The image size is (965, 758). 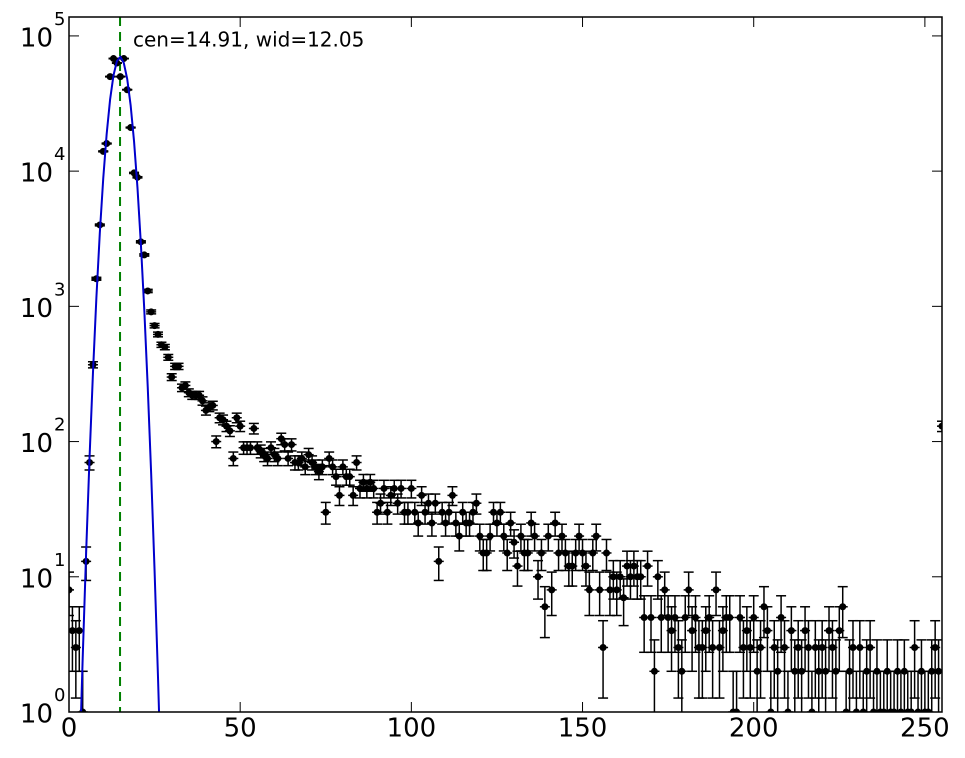 I want to click on x-tick-label: 250, so click(x=925, y=729).